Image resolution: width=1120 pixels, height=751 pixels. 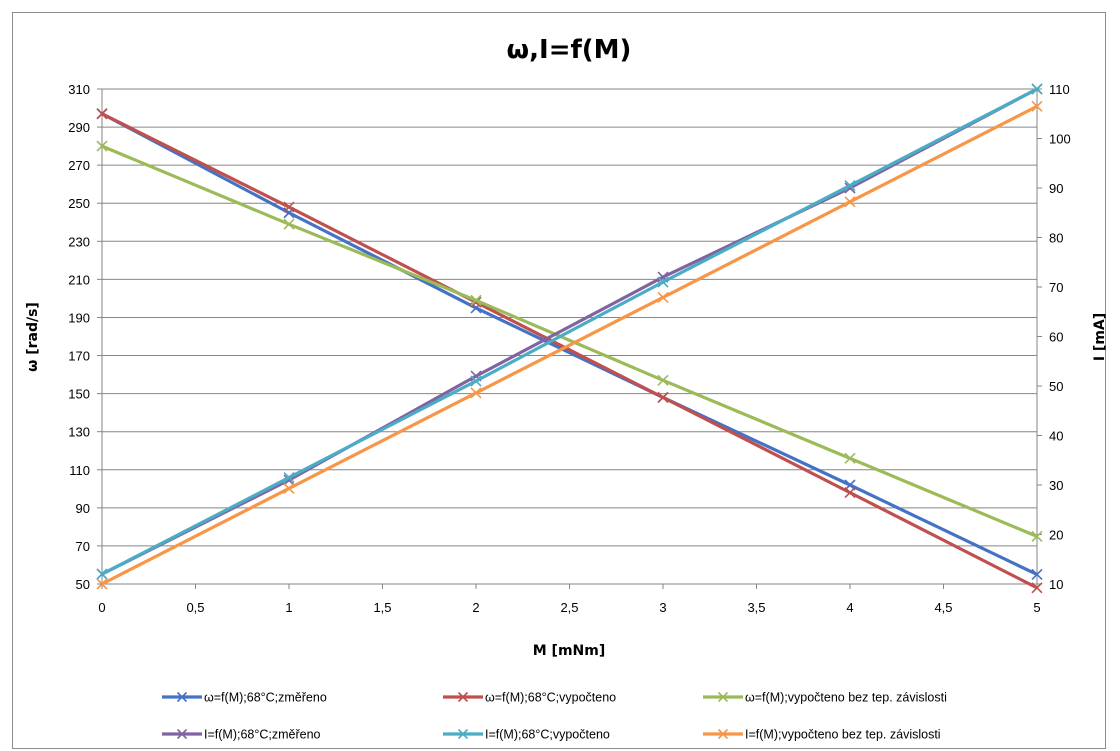 What do you see at coordinates (843, 735) in the screenshot?
I see `legend-label-5: I=f(M);vypočteno bez tep. závislosti` at bounding box center [843, 735].